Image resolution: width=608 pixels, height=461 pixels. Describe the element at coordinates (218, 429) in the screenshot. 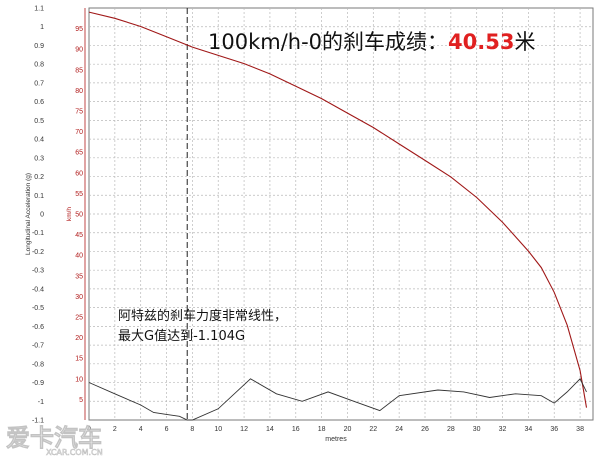

I see `x-tick-label: 10` at that location.